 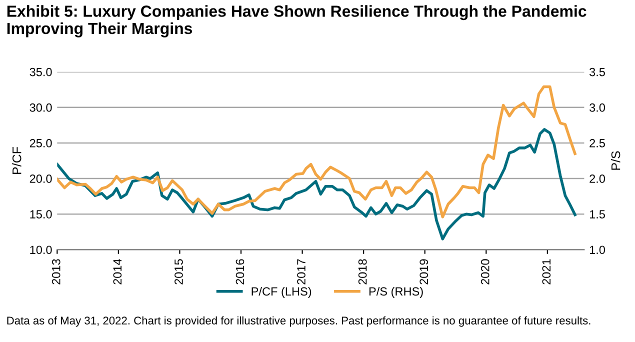 What do you see at coordinates (597, 214) in the screenshot?
I see `y2-tick-label: 1.5` at bounding box center [597, 214].